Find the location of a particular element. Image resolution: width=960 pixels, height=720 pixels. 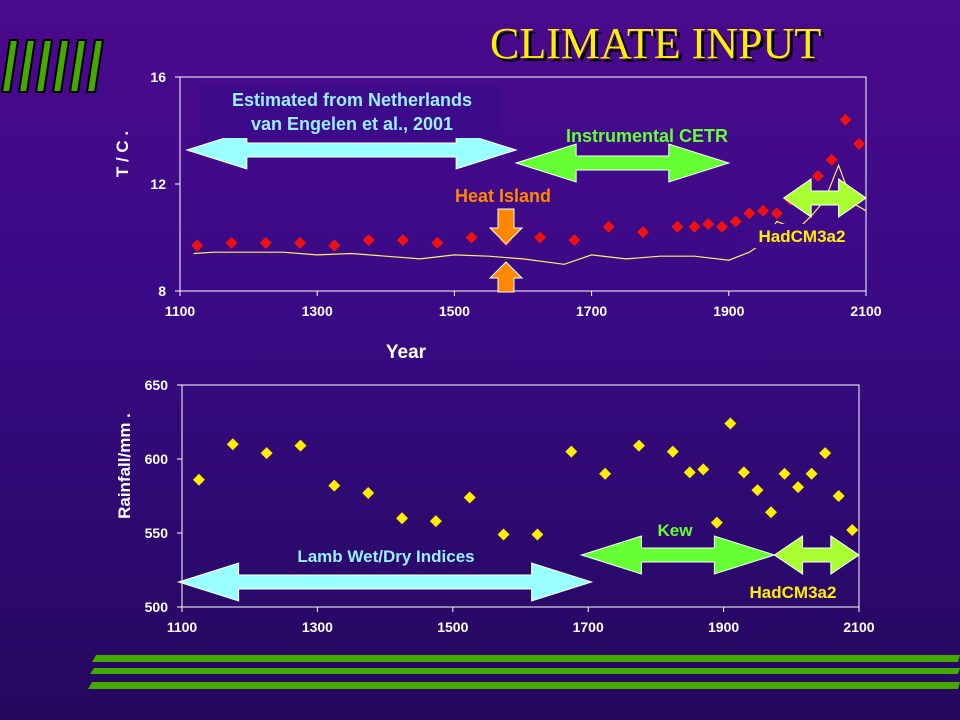

y-tick-label: 12 is located at coordinates (158, 184).